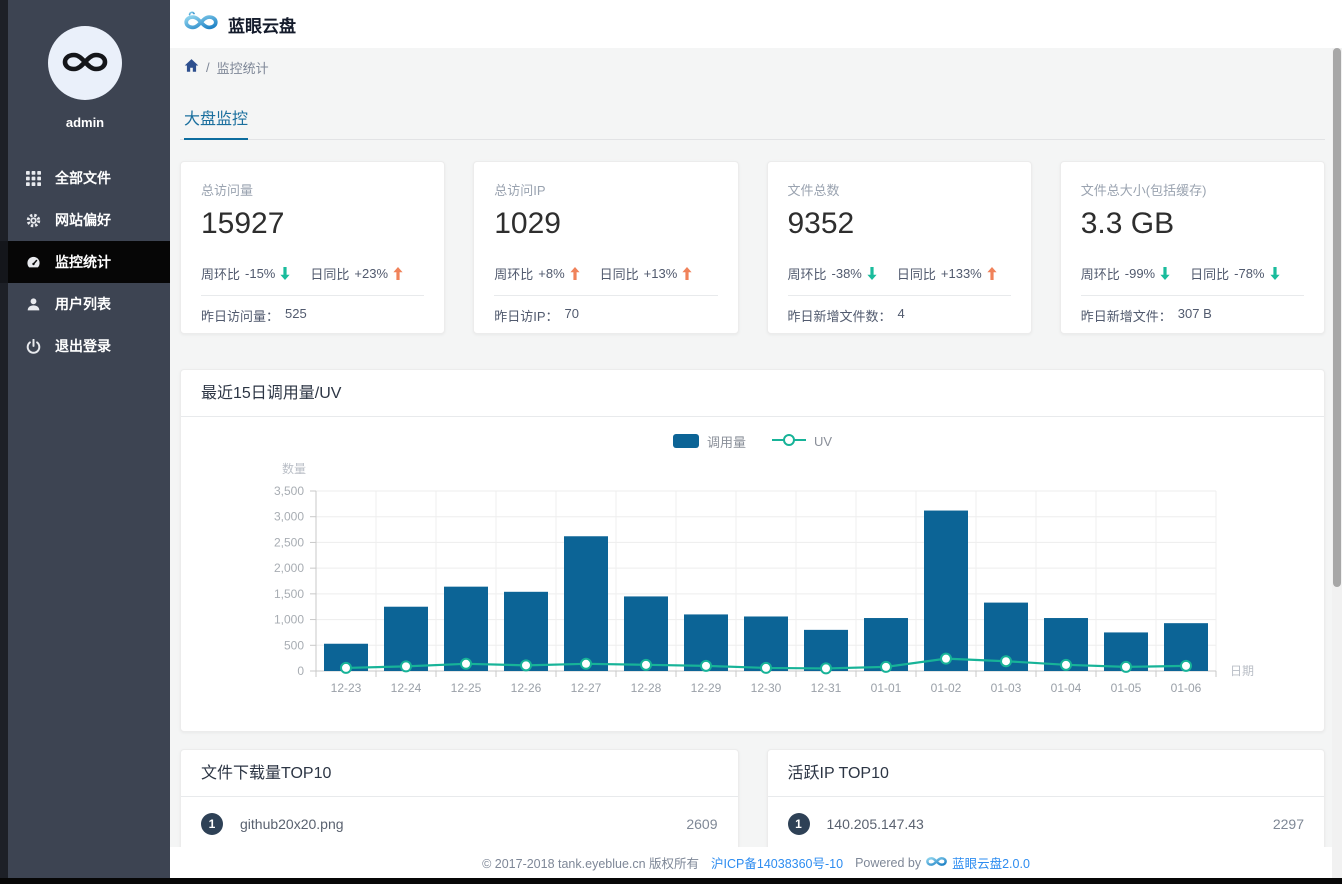 Image resolution: width=1342 pixels, height=884 pixels. What do you see at coordinates (85, 63) in the screenshot?
I see `avatar` at bounding box center [85, 63].